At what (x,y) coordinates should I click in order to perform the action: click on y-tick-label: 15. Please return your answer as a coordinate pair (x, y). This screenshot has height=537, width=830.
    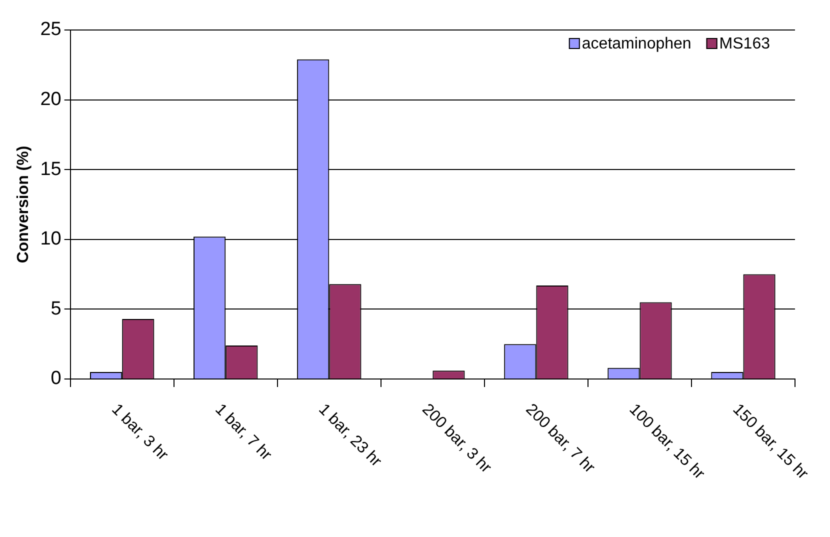
    Looking at the image, I should click on (51, 169).